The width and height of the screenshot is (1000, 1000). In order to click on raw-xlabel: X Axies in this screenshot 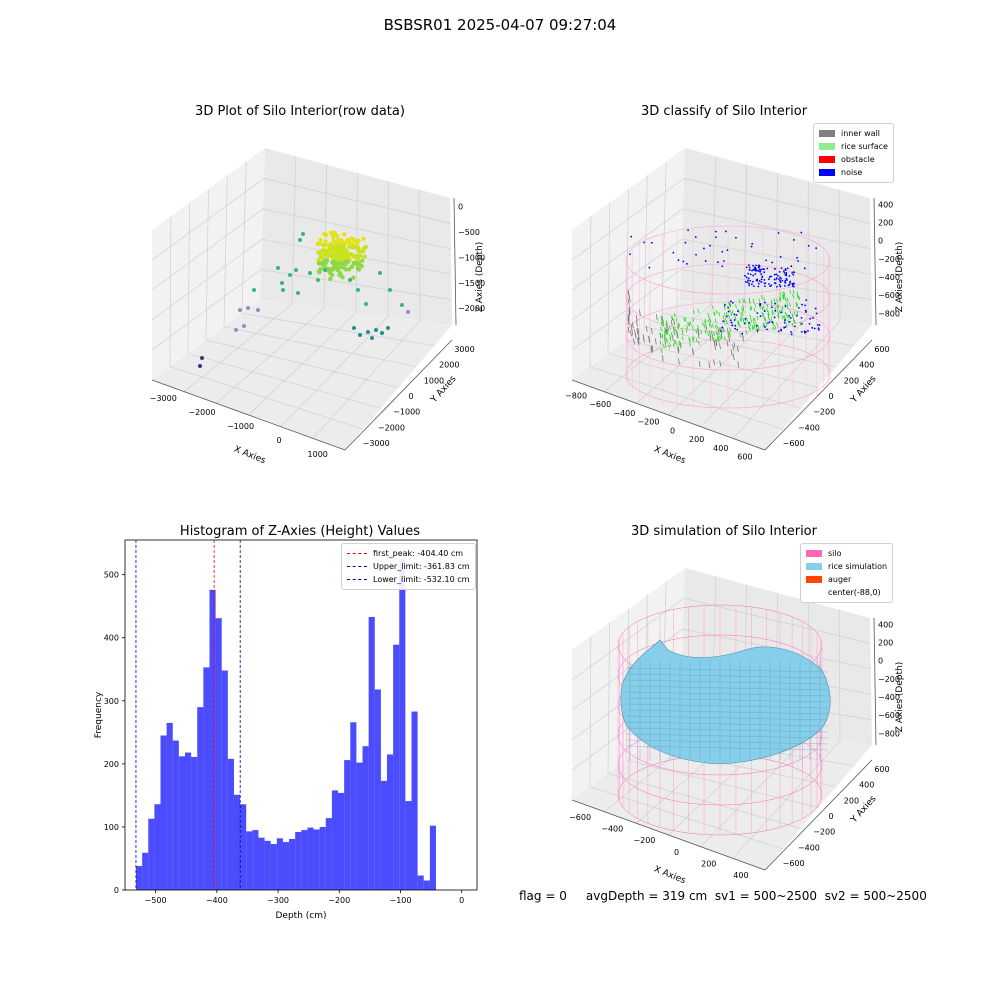, I will do `click(249, 456)`.